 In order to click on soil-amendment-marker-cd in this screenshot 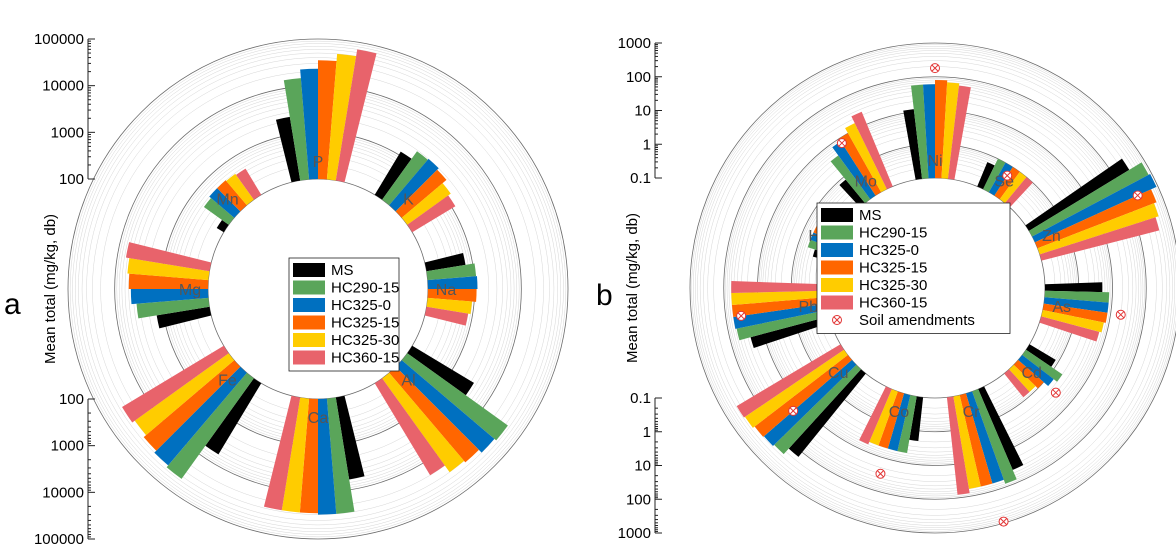, I will do `click(1055, 392)`.